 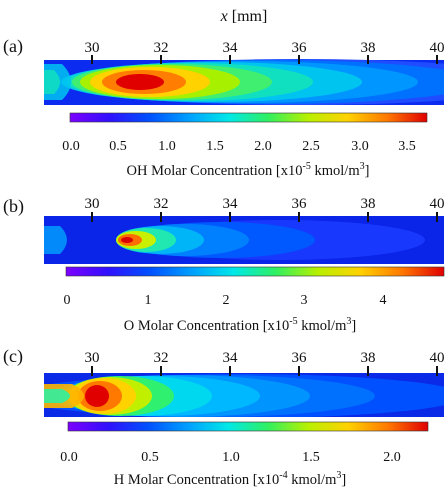 I want to click on panel-a-colorbar-tick-label: 3.5, so click(x=407, y=146).